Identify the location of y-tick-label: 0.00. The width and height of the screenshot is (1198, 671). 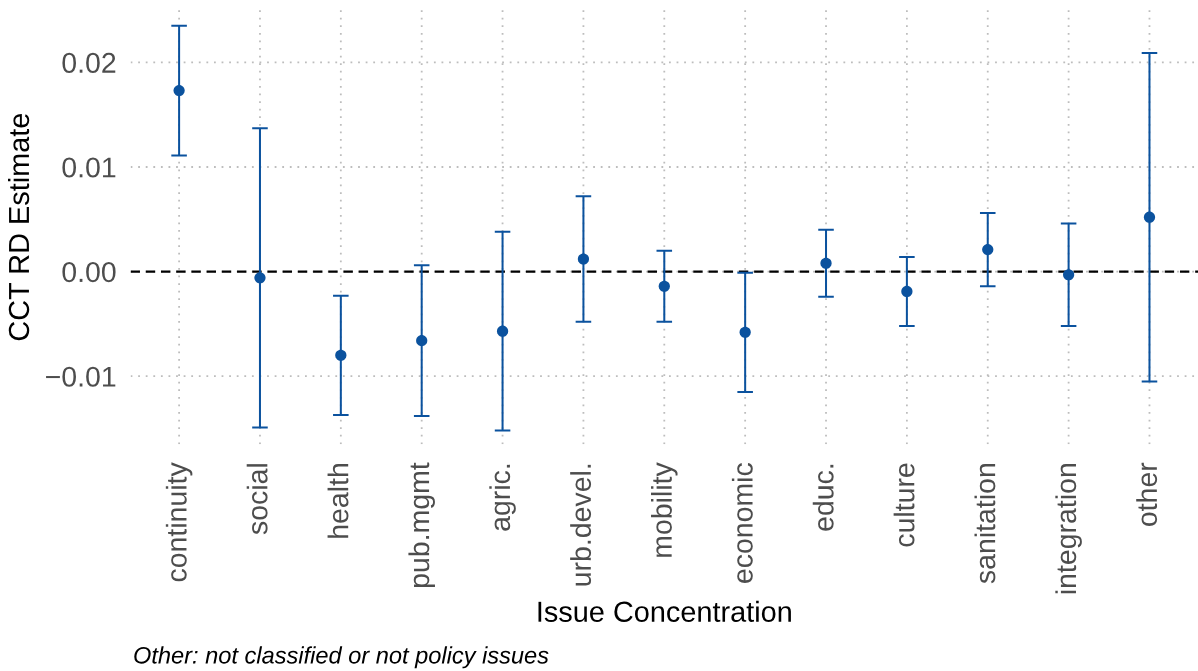
(89, 272).